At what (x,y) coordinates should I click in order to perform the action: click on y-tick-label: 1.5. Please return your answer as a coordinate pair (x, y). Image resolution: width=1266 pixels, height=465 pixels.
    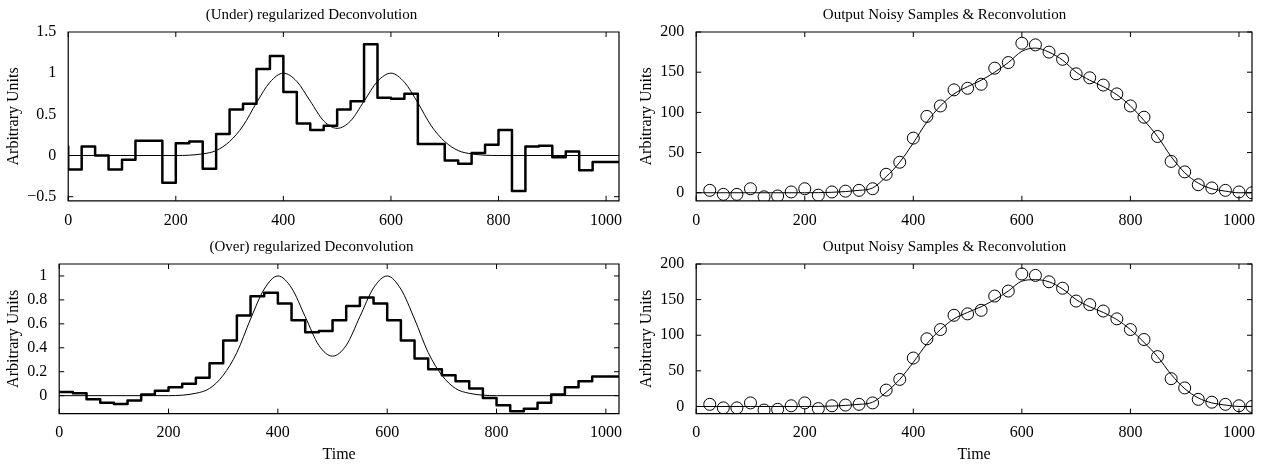
    Looking at the image, I should click on (46, 31).